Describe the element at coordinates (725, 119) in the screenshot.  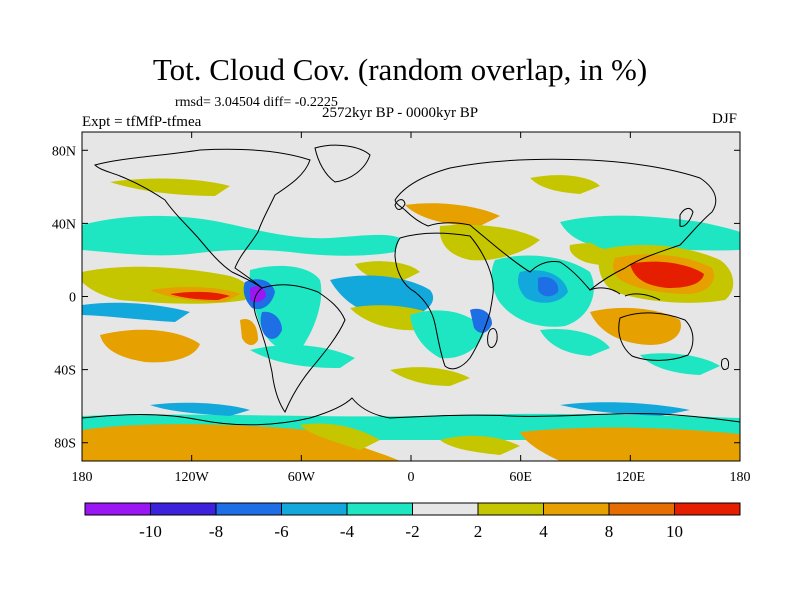
I see `season-label: DJF` at that location.